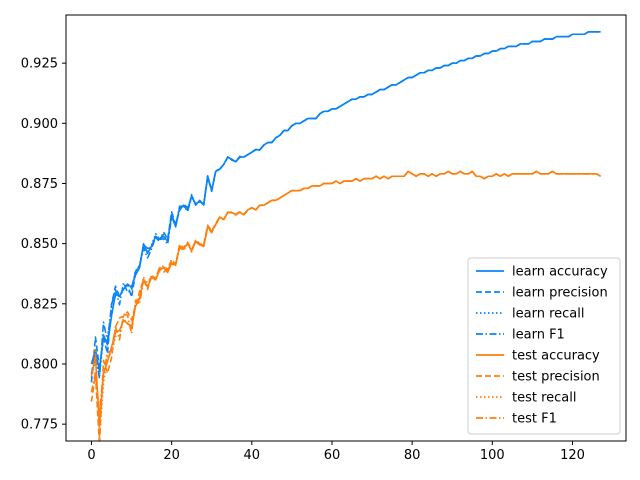 This screenshot has width=640, height=480. Describe the element at coordinates (572, 455) in the screenshot. I see `x-tick-label: 120` at that location.